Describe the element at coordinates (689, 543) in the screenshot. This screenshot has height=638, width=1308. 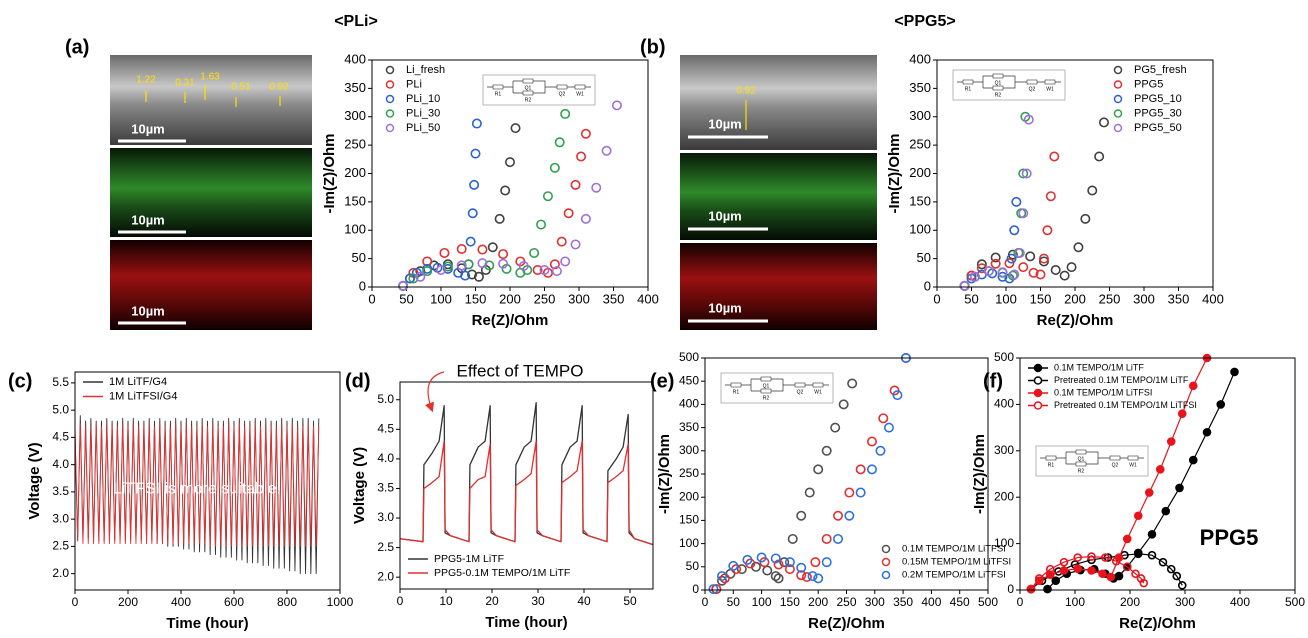
I see `y-tick-label: 100` at that location.